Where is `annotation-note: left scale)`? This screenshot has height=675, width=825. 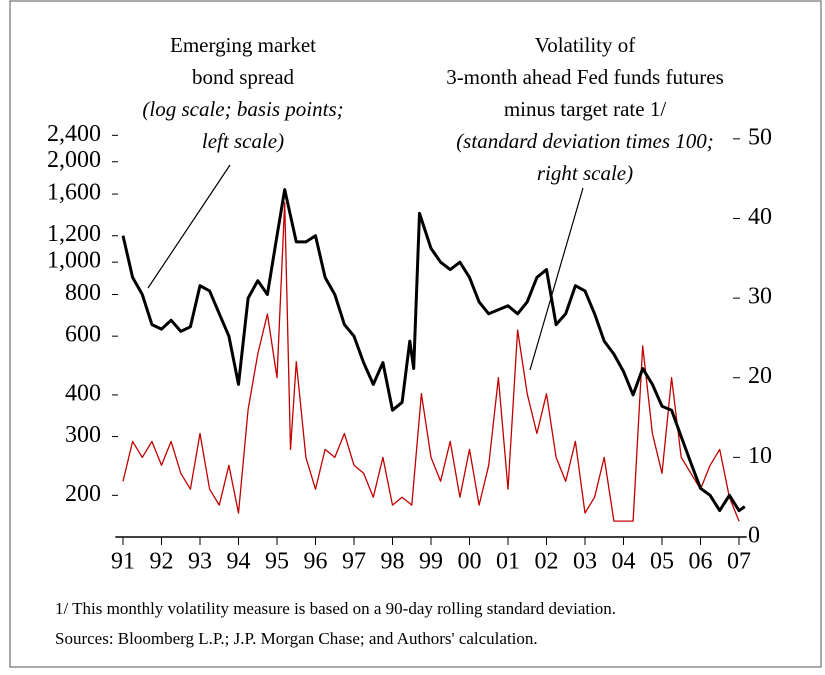
annotation-note: left scale) is located at coordinates (243, 141).